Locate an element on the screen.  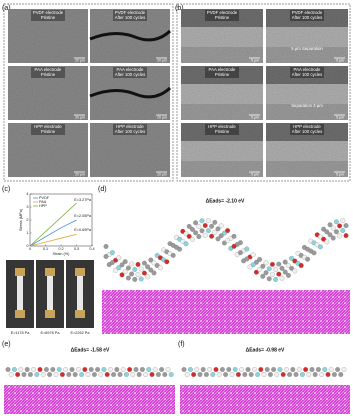
panel-label: (b) is located at coordinates (179, 8).